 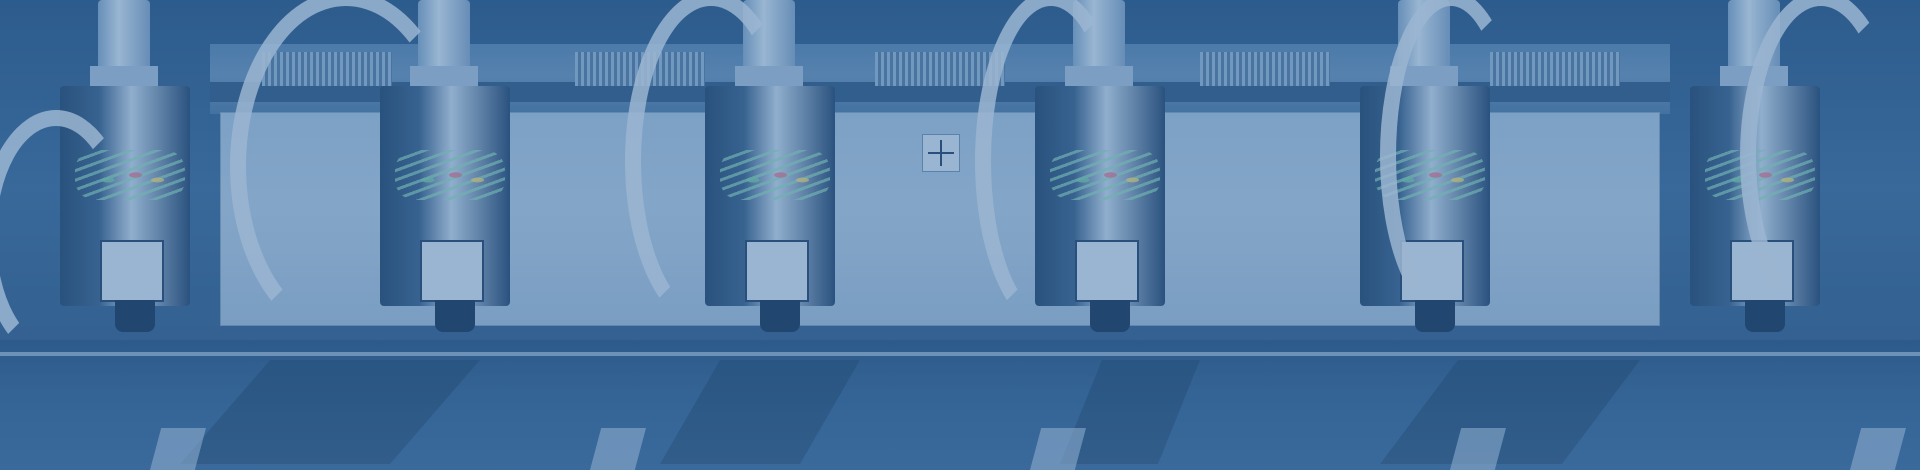 What do you see at coordinates (960, 354) in the screenshot?
I see `table-edge-line` at bounding box center [960, 354].